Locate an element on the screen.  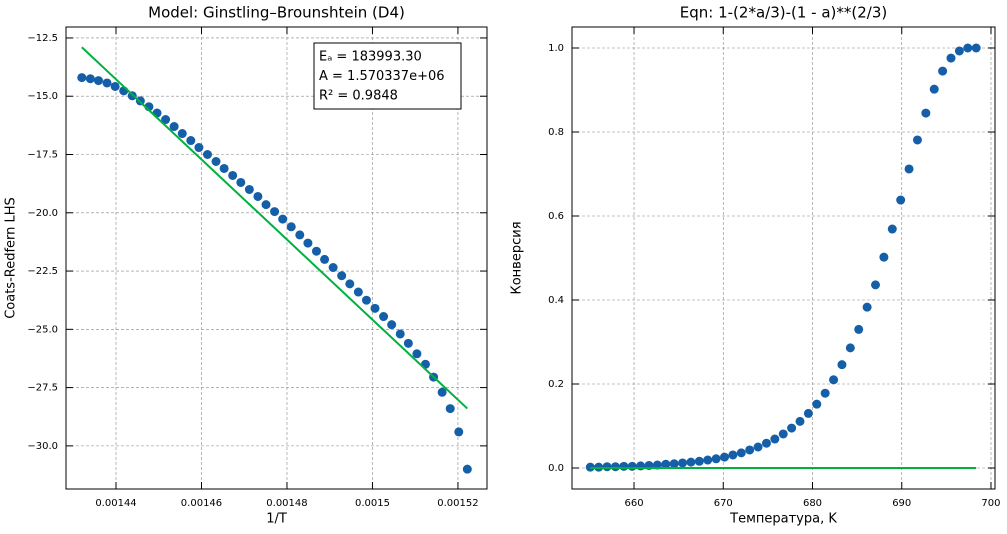
y-tick-label: 0.4 is located at coordinates (556, 300).